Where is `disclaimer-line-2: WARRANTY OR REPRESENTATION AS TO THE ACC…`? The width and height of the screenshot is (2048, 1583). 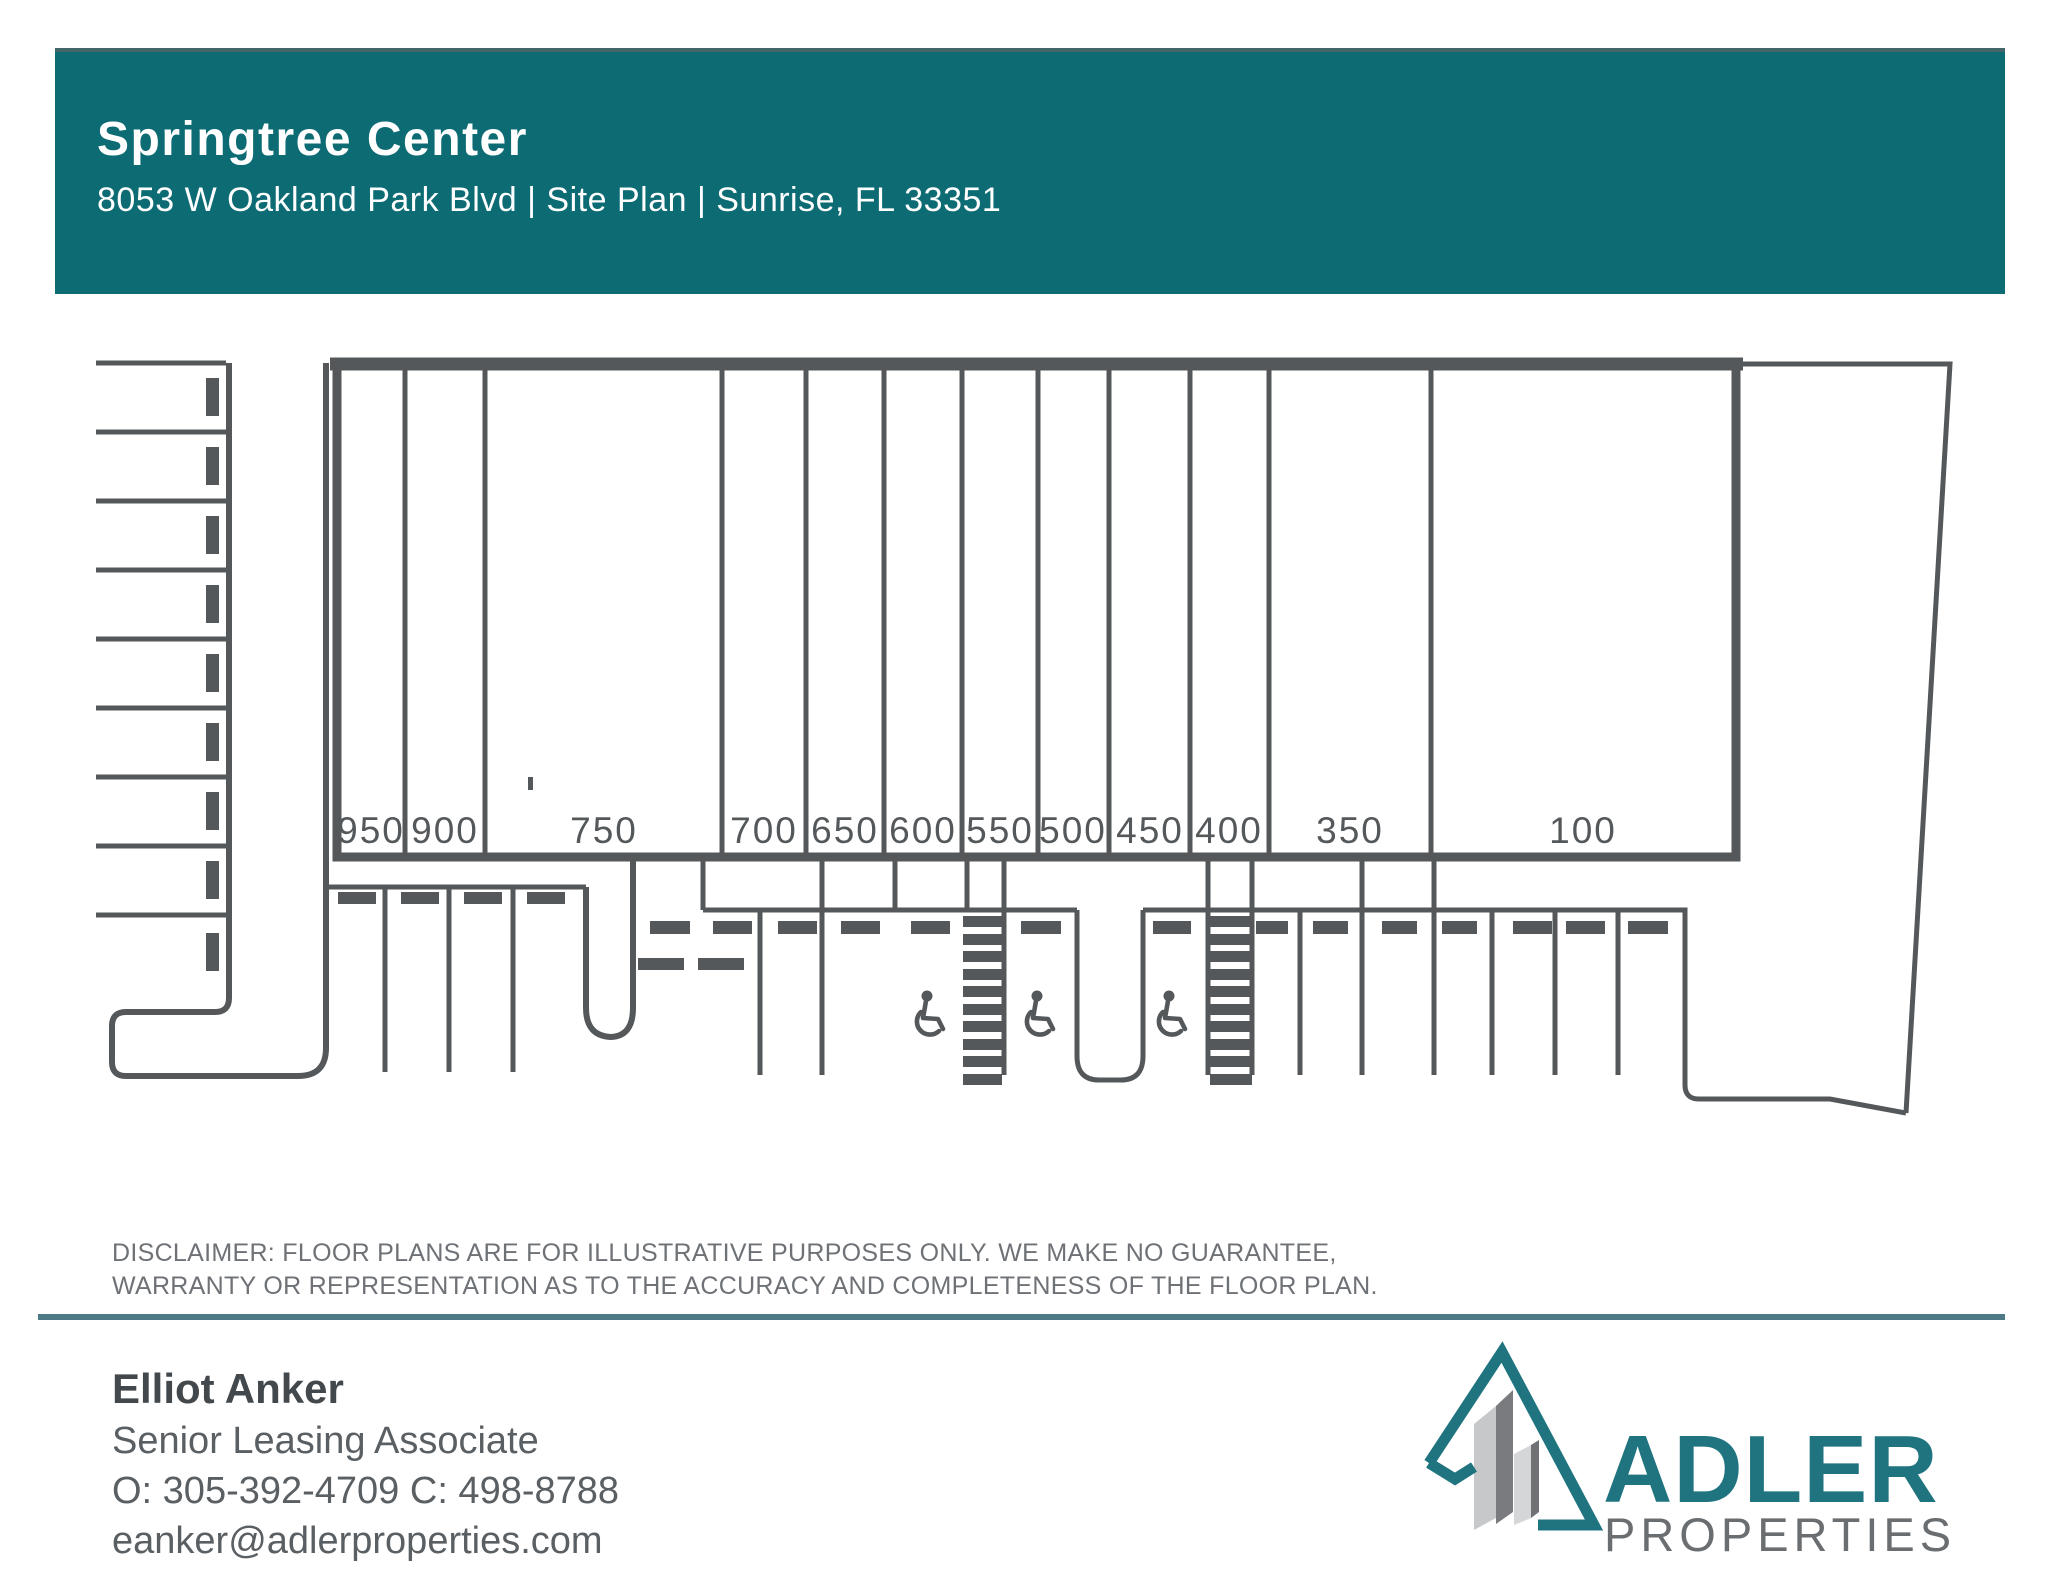
disclaimer-line-2: WARRANTY OR REPRESENTATION AS TO THE ACC… is located at coordinates (745, 1286).